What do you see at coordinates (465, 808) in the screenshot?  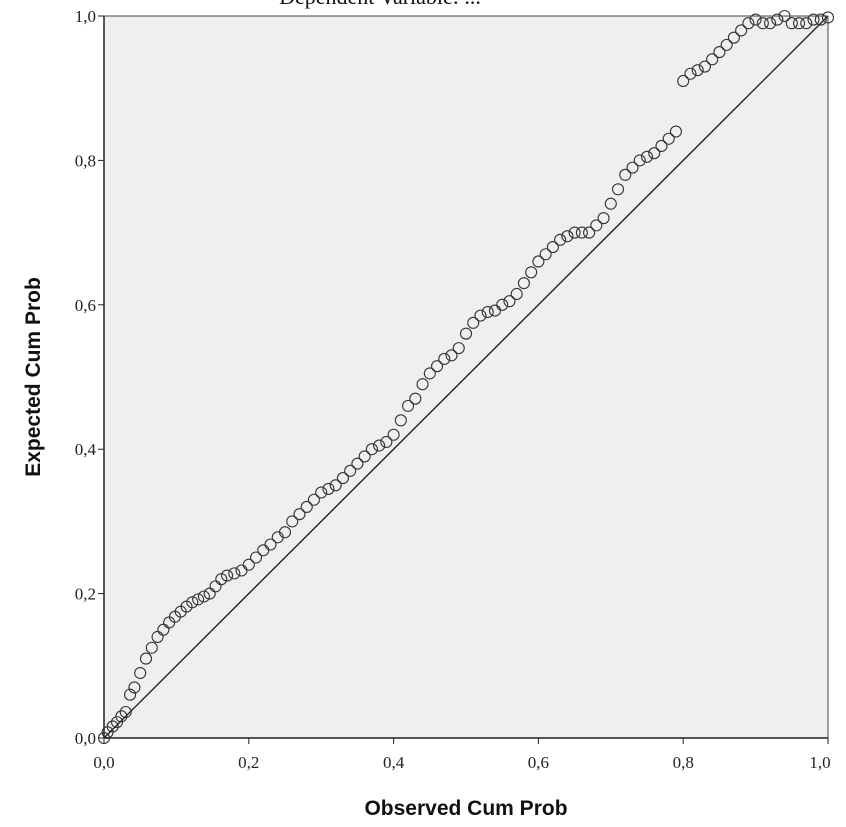 I see `x-axis-title: Observed Cum Prob` at bounding box center [465, 808].